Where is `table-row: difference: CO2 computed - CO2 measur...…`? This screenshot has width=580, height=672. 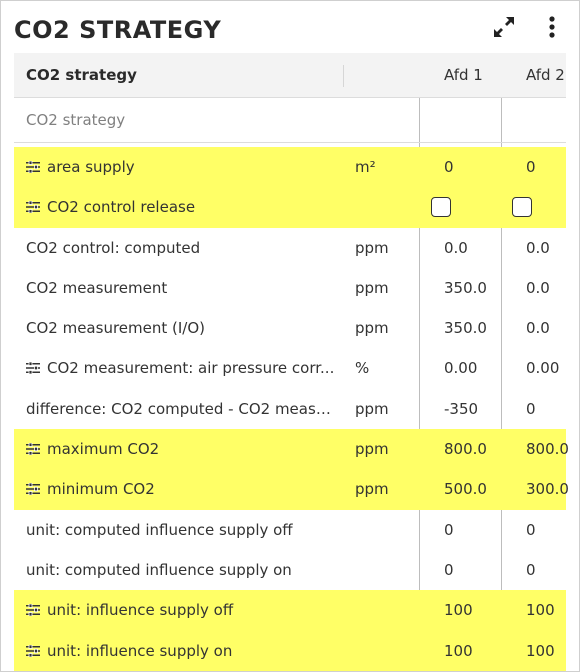
table-row: difference: CO2 computed - CO2 measur...… is located at coordinates (290, 409).